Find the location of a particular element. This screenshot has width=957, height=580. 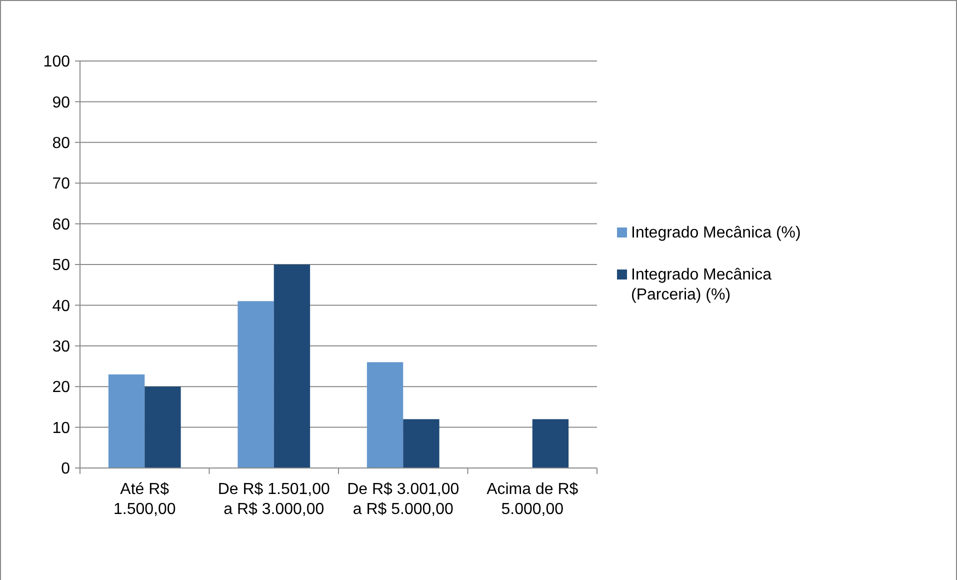

y-tick-label: 30 is located at coordinates (61, 347).